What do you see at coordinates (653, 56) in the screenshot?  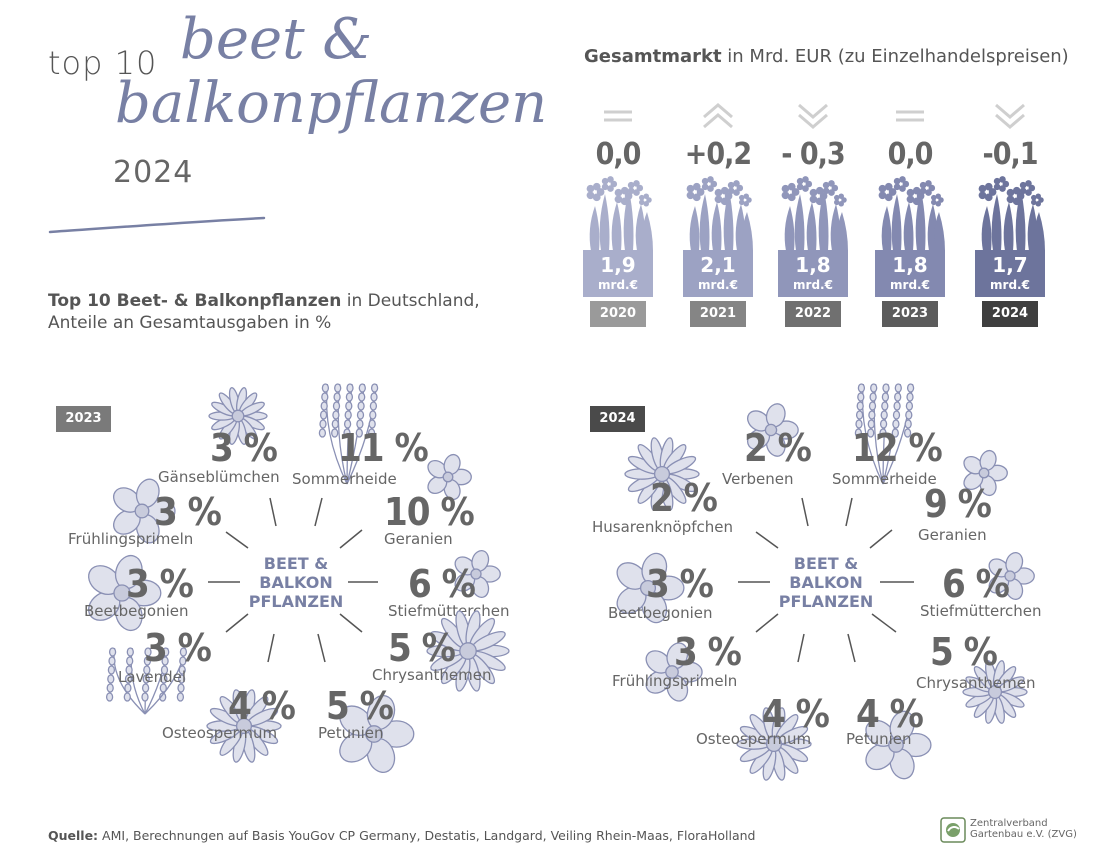 I see `market-heading-bold: Gesamtmarkt` at bounding box center [653, 56].